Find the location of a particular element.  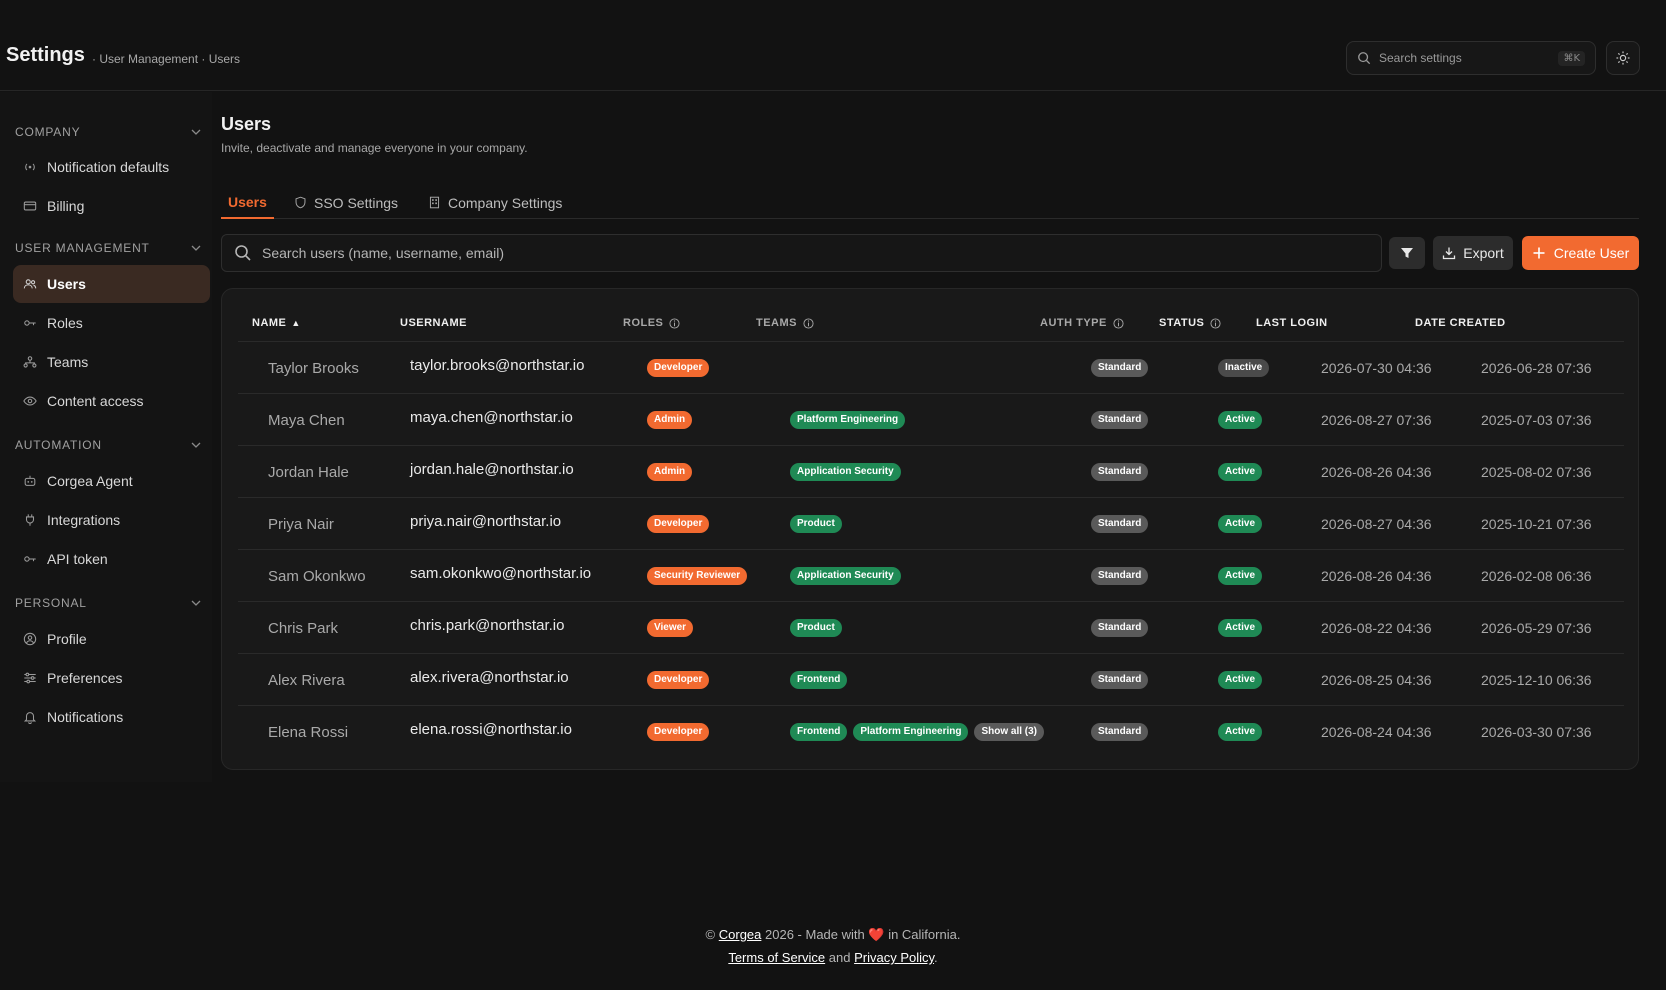

sidebar-item-api-token: API token is located at coordinates (111, 559).